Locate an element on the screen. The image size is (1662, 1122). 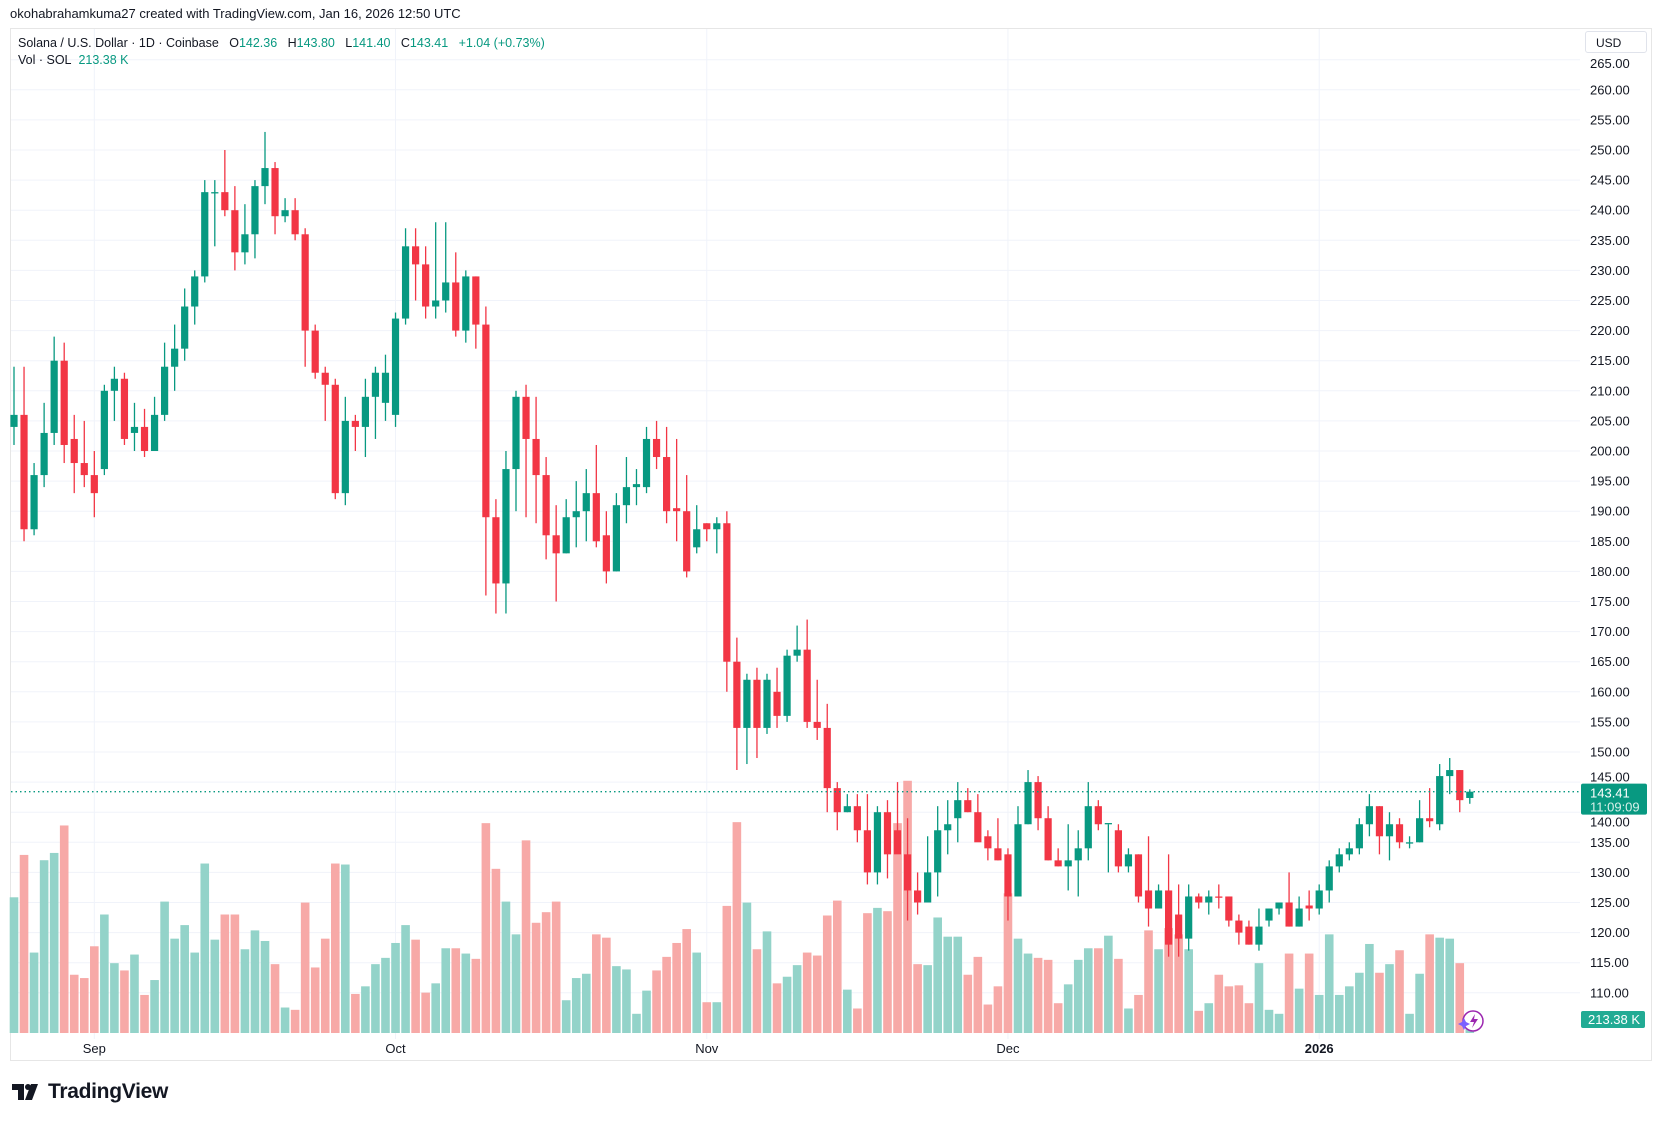
tradingview-logo: TradingView is located at coordinates (90, 1092).